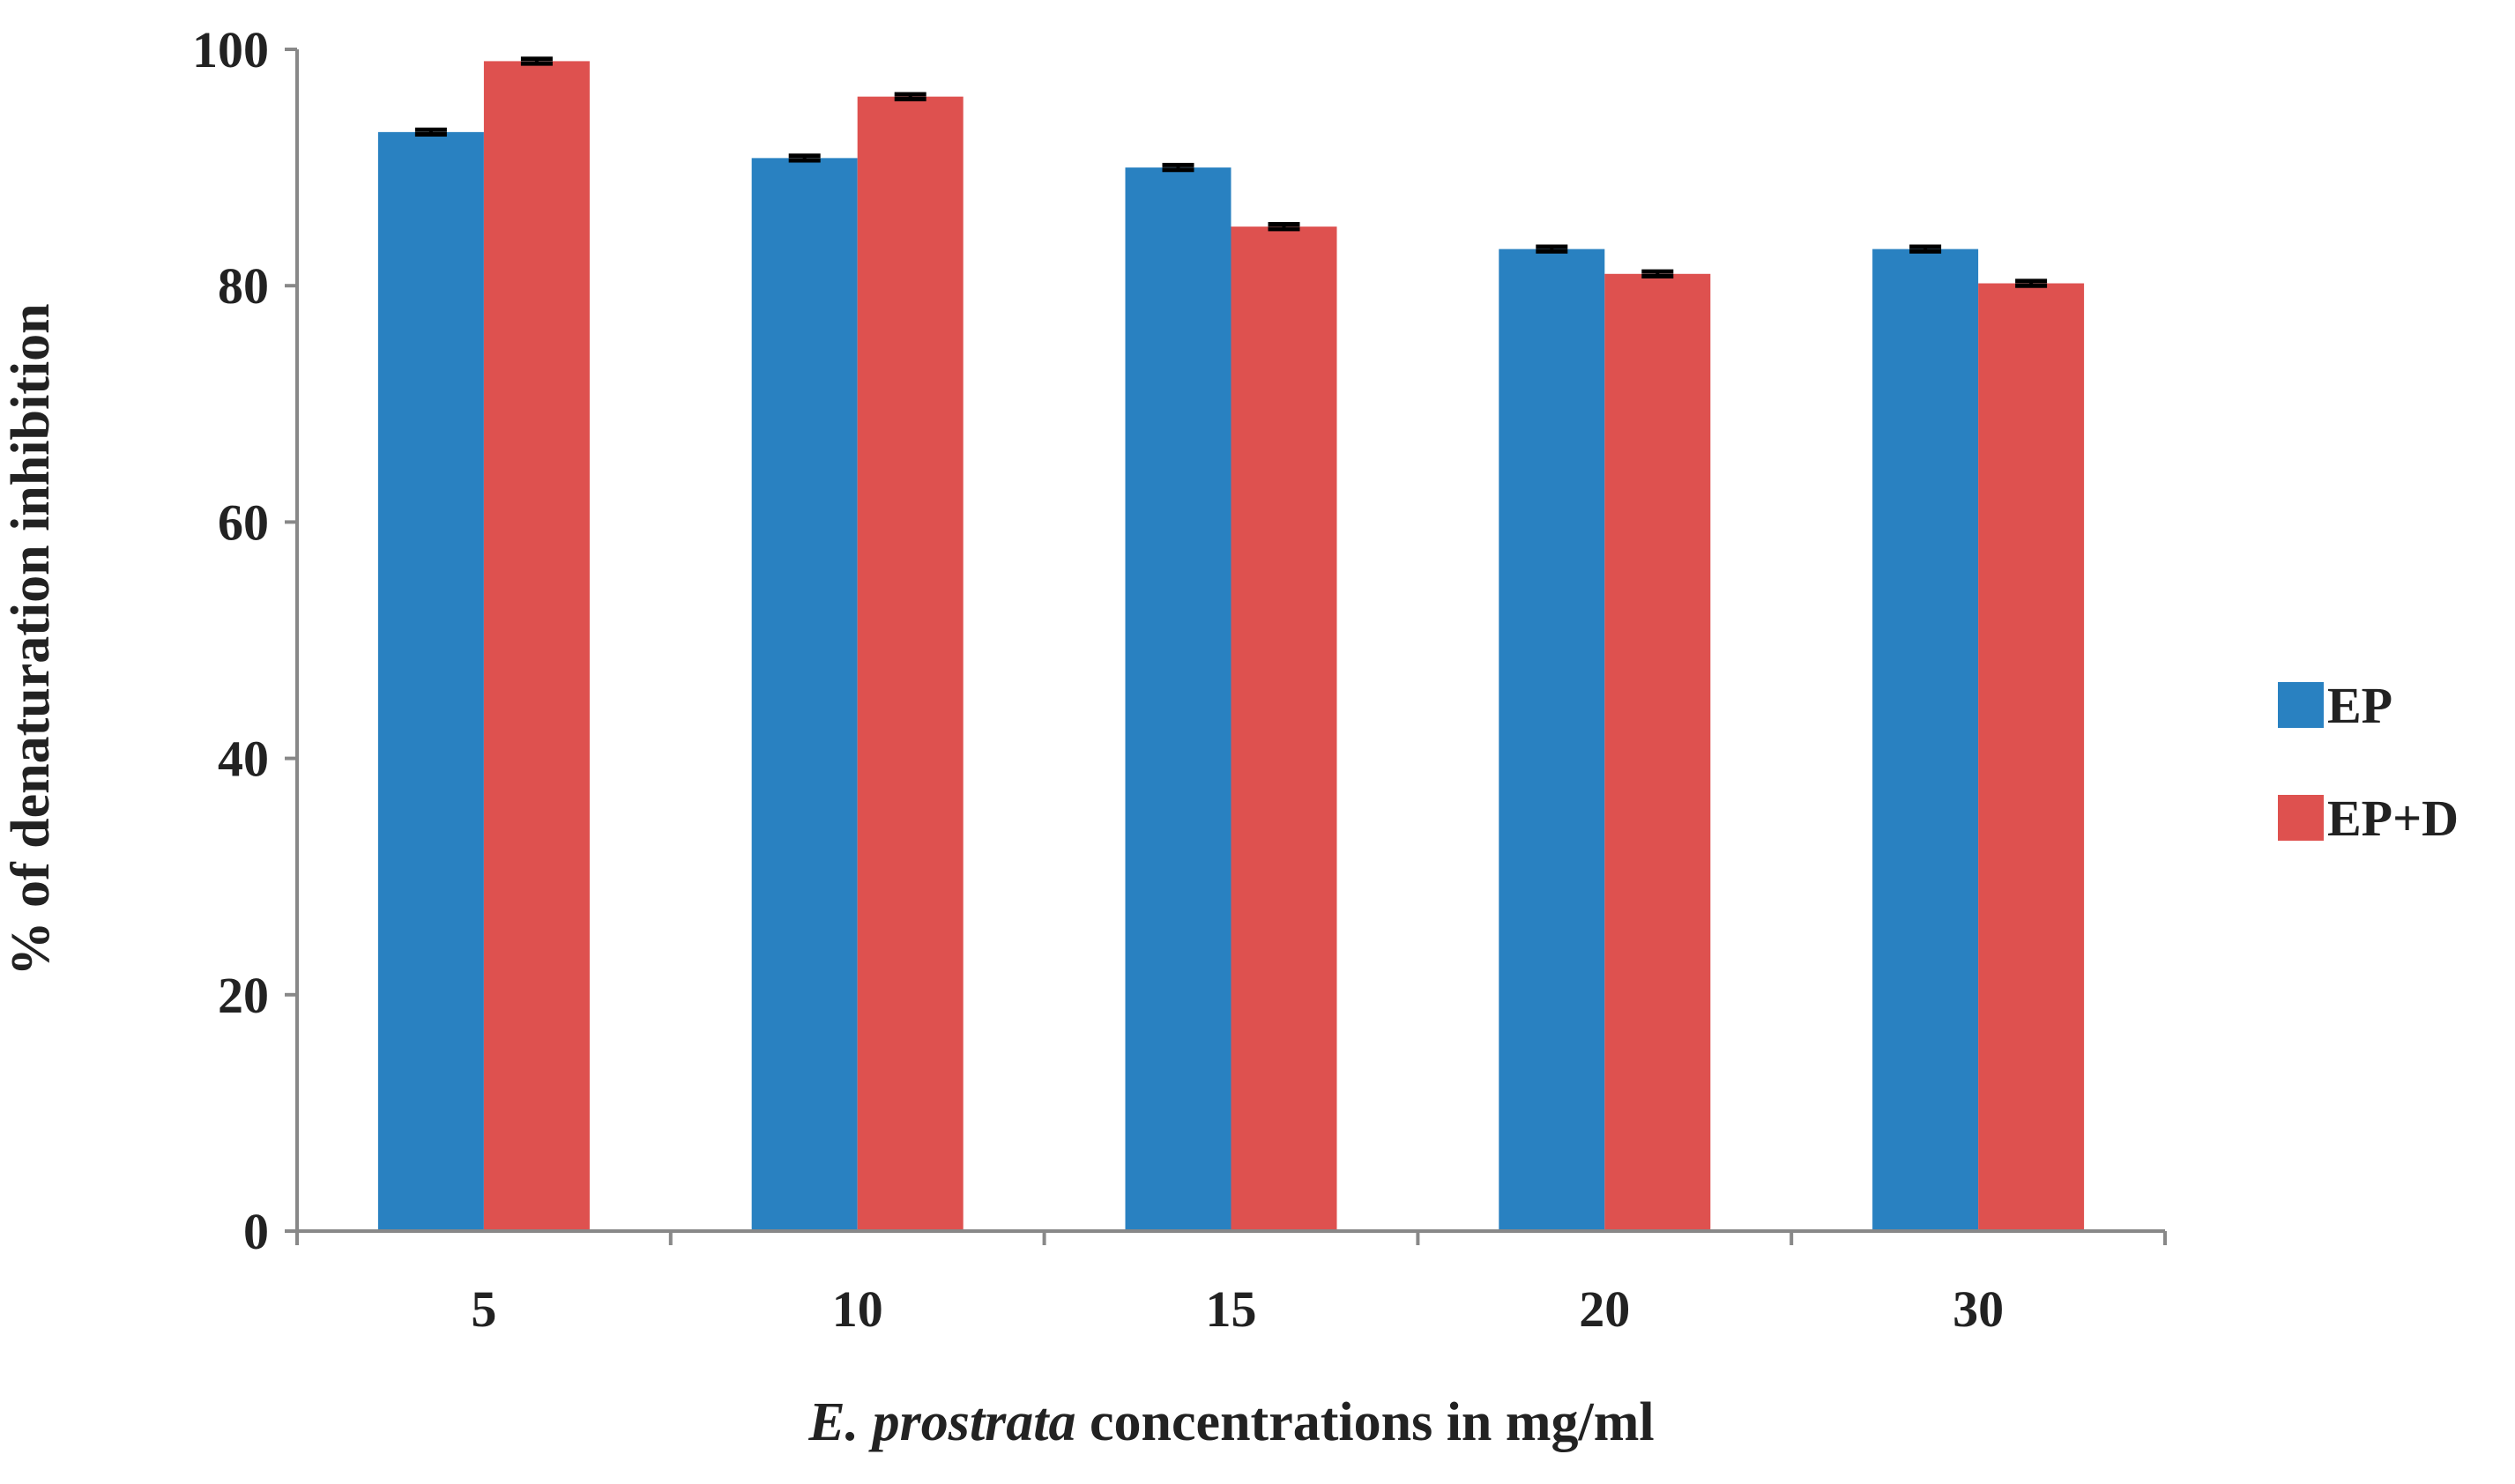 The height and width of the screenshot is (1484, 2515). What do you see at coordinates (31, 639) in the screenshot?
I see `y-axis-label: % of denaturation inhibition` at bounding box center [31, 639].